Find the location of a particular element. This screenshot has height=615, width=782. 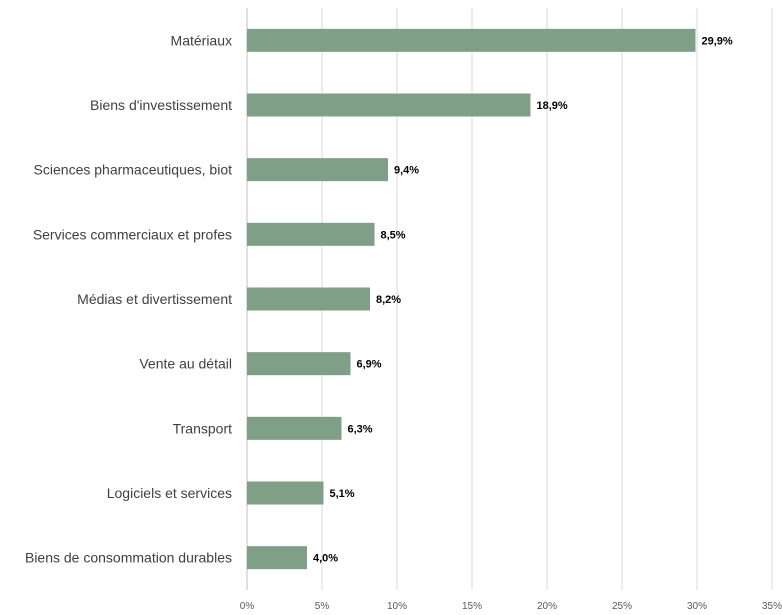

category-label: Vente au détail is located at coordinates (185, 364).